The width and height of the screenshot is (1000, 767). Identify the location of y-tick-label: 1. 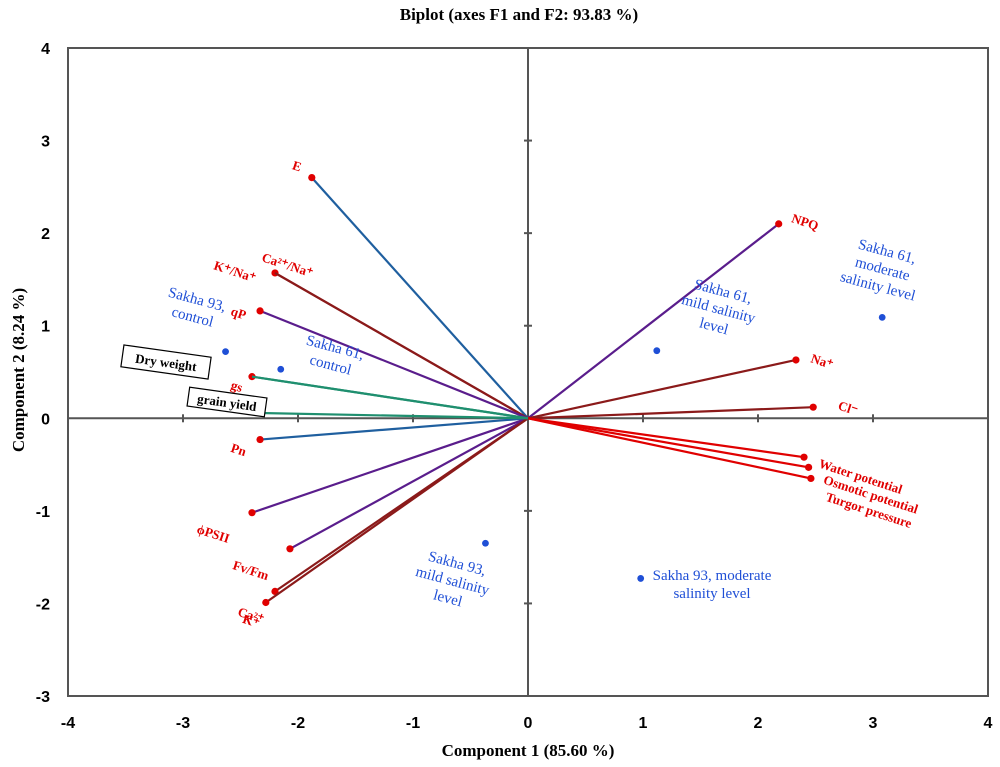
(45, 327).